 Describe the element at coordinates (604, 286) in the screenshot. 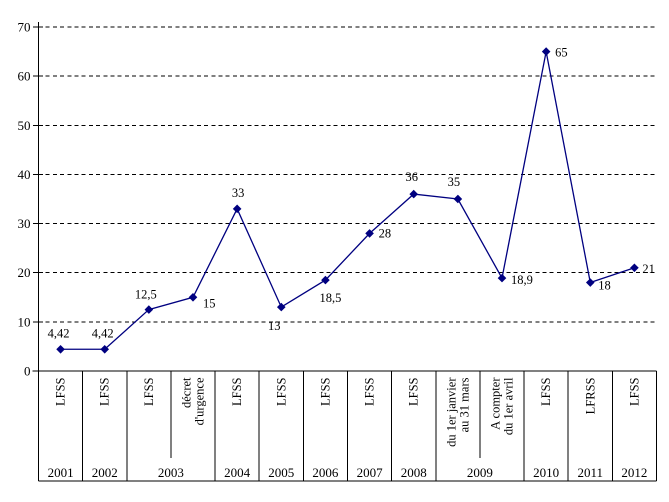

I see `point-value-label: 18` at that location.